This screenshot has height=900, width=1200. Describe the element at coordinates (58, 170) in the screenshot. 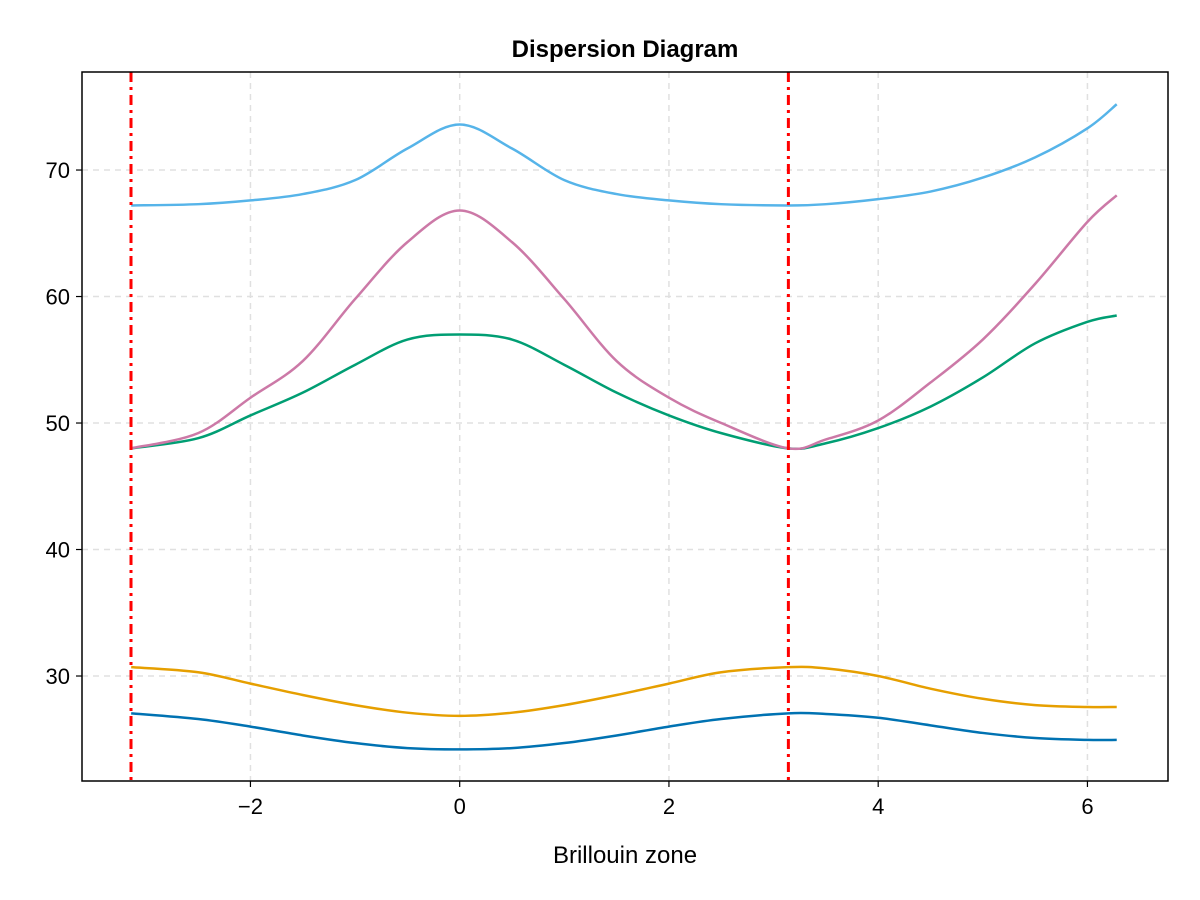

I see `y-tick-label: 70` at that location.